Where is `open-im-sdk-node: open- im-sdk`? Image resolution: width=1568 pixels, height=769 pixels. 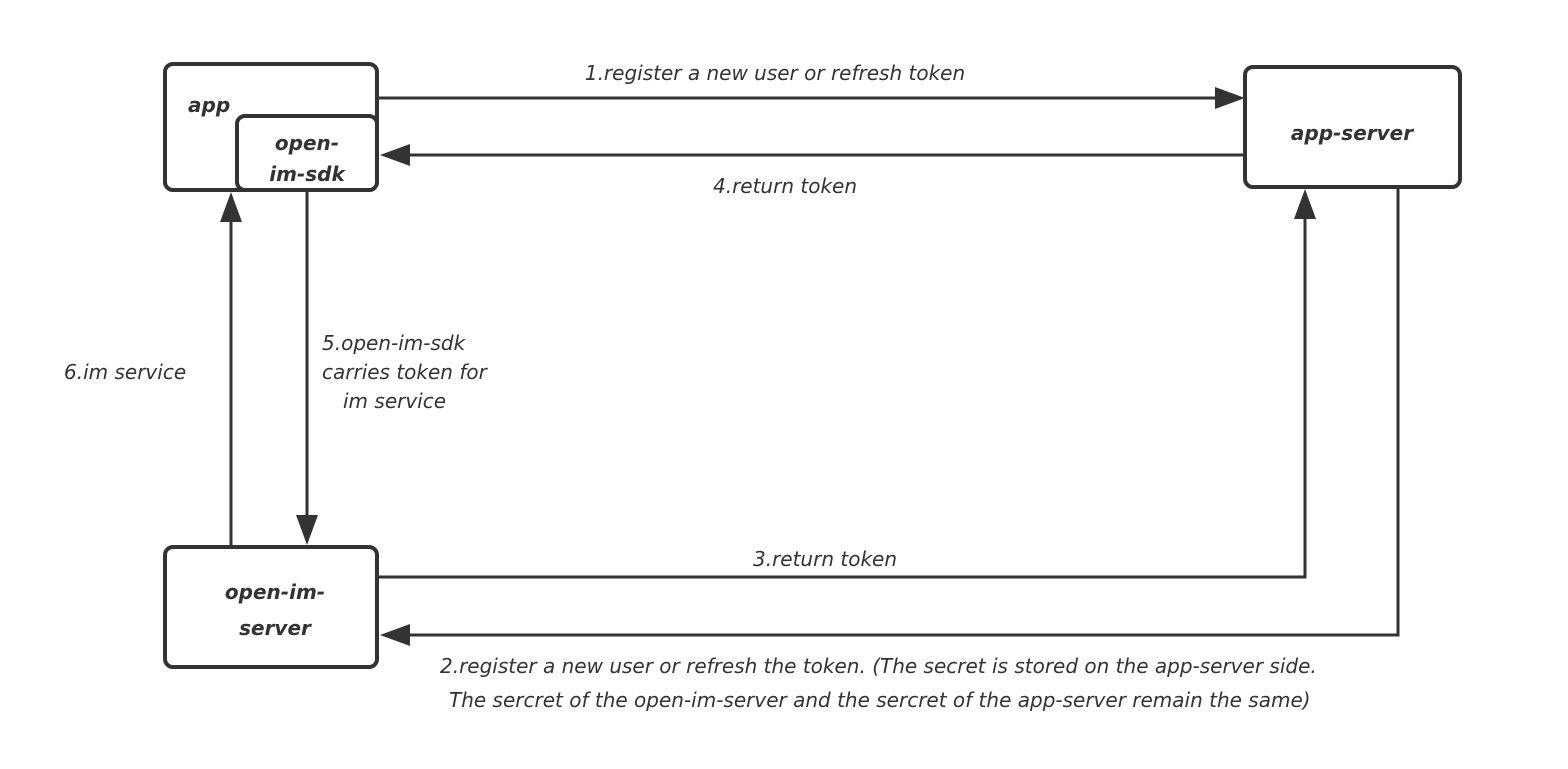
open-im-sdk-node: open- im-sdk is located at coordinates (307, 153).